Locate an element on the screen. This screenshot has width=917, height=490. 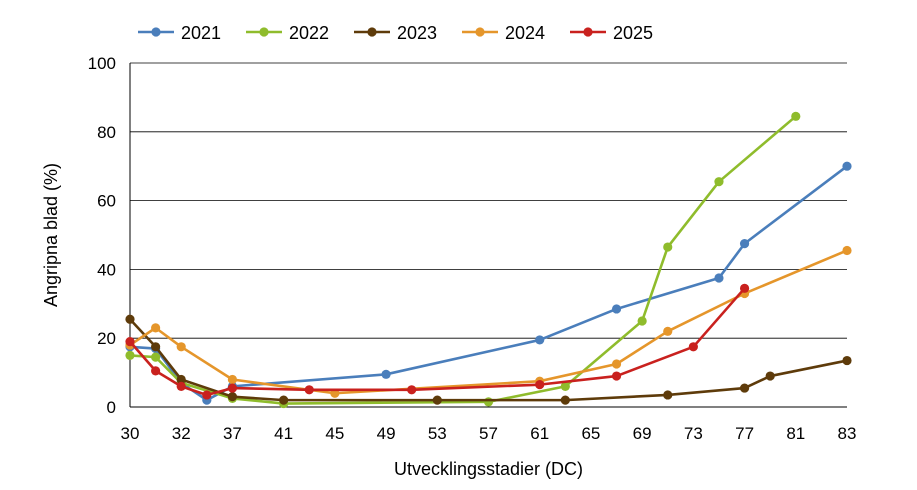
legend-item: 2025 is located at coordinates (611, 33).